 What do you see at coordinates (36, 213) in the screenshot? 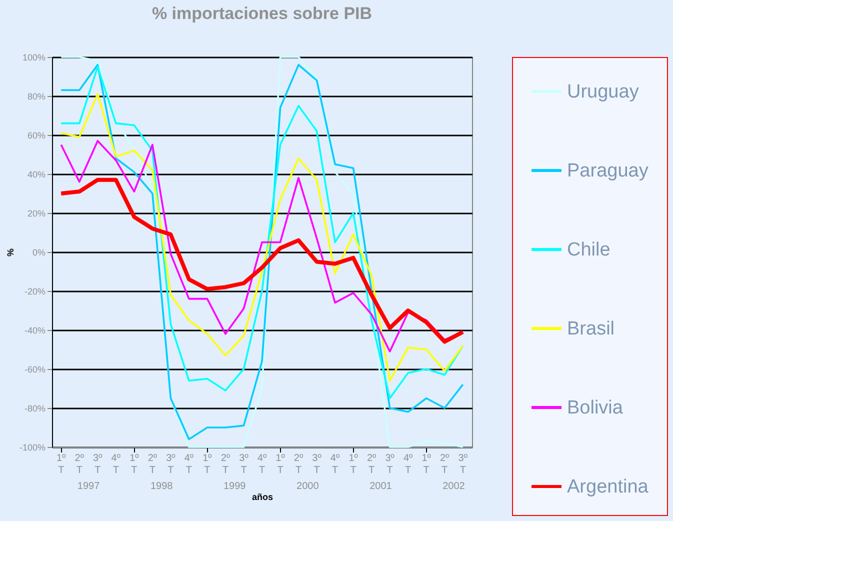
I see `y-tick-label: 20%` at bounding box center [36, 213].